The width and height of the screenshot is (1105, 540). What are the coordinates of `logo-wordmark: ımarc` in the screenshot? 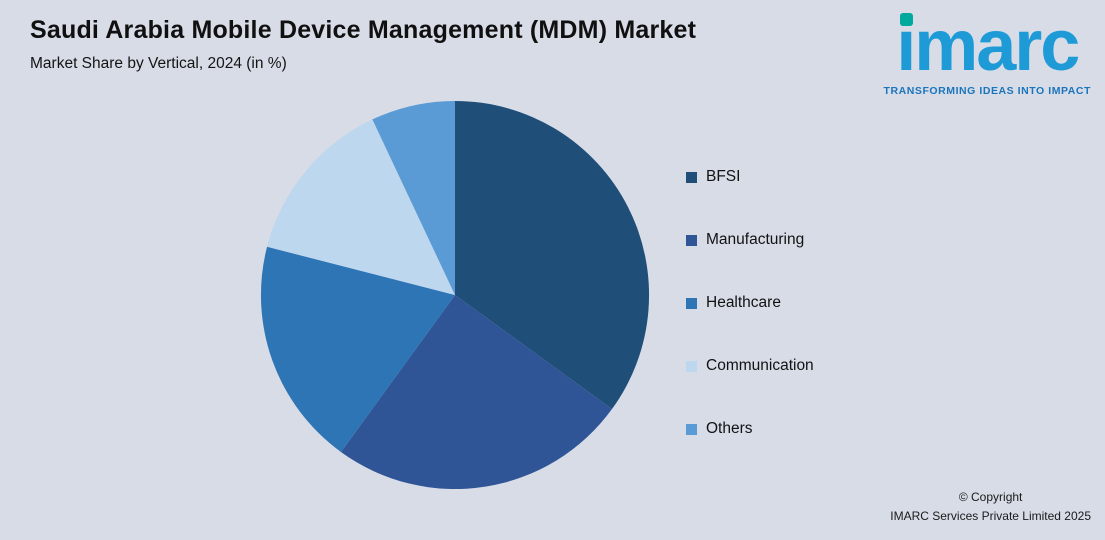 It's located at (988, 46).